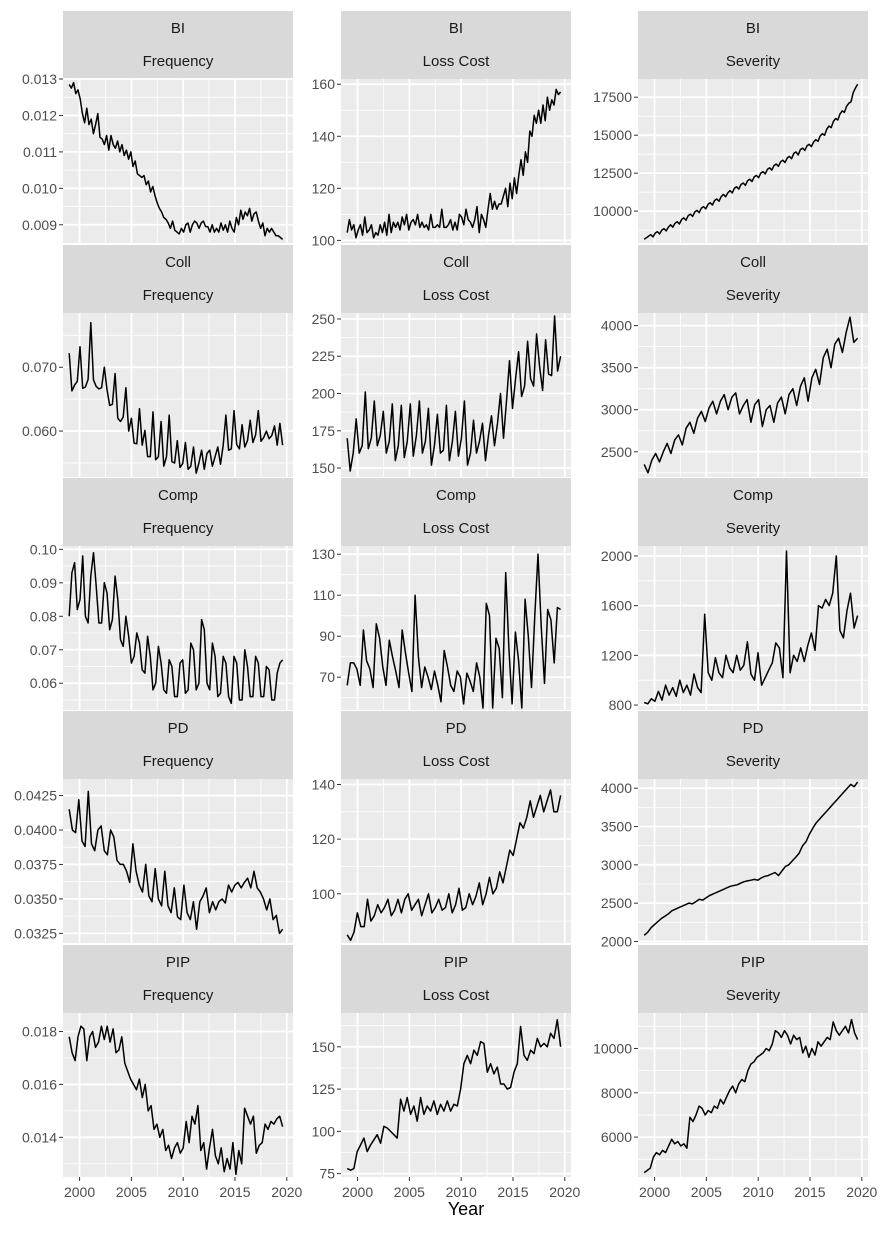  What do you see at coordinates (612, 173) in the screenshot?
I see `y-tick-label: 12500` at bounding box center [612, 173].